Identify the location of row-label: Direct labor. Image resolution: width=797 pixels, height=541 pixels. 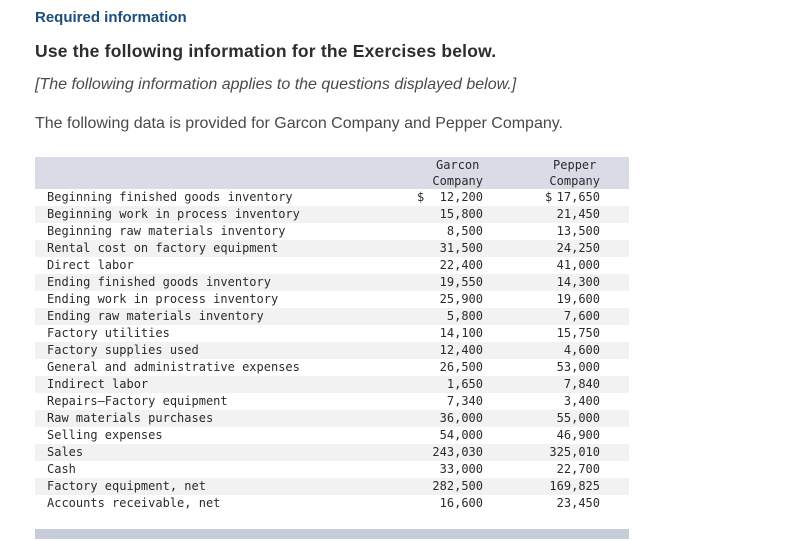
(90, 265).